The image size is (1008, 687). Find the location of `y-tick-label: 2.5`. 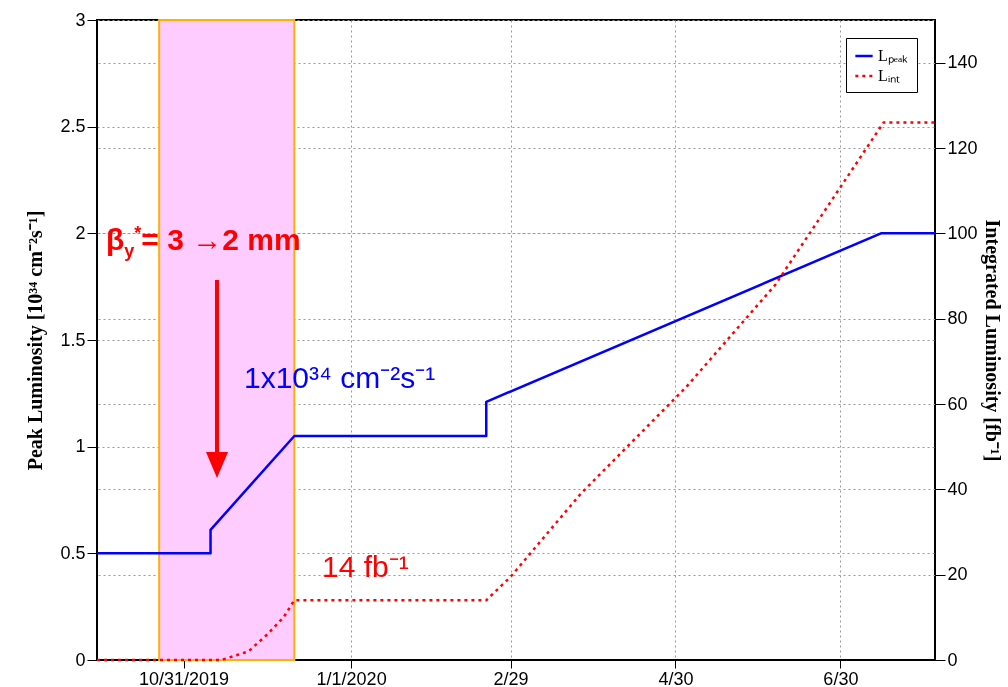

y-tick-label: 2.5 is located at coordinates (73, 126).